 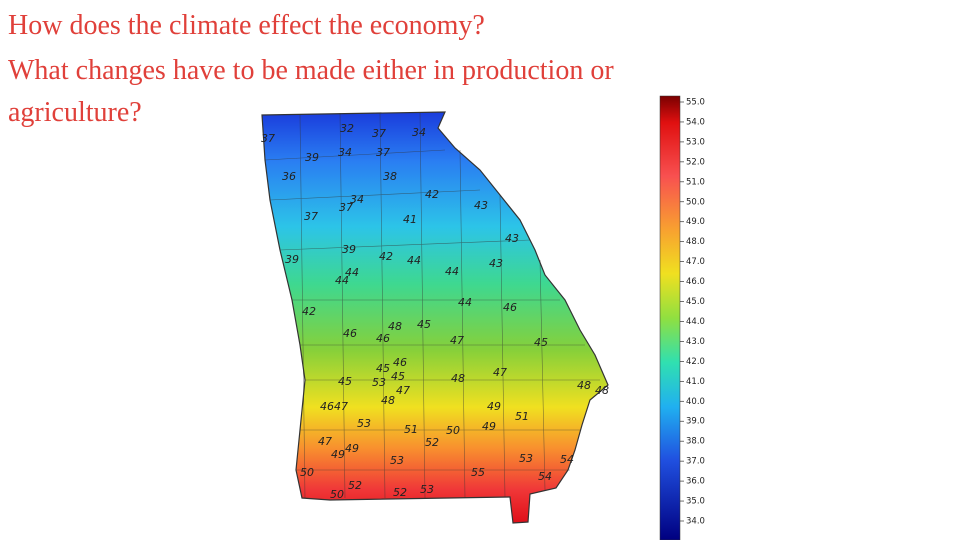 I want to click on colorbar-tick-label: 37.0, so click(x=695, y=462).